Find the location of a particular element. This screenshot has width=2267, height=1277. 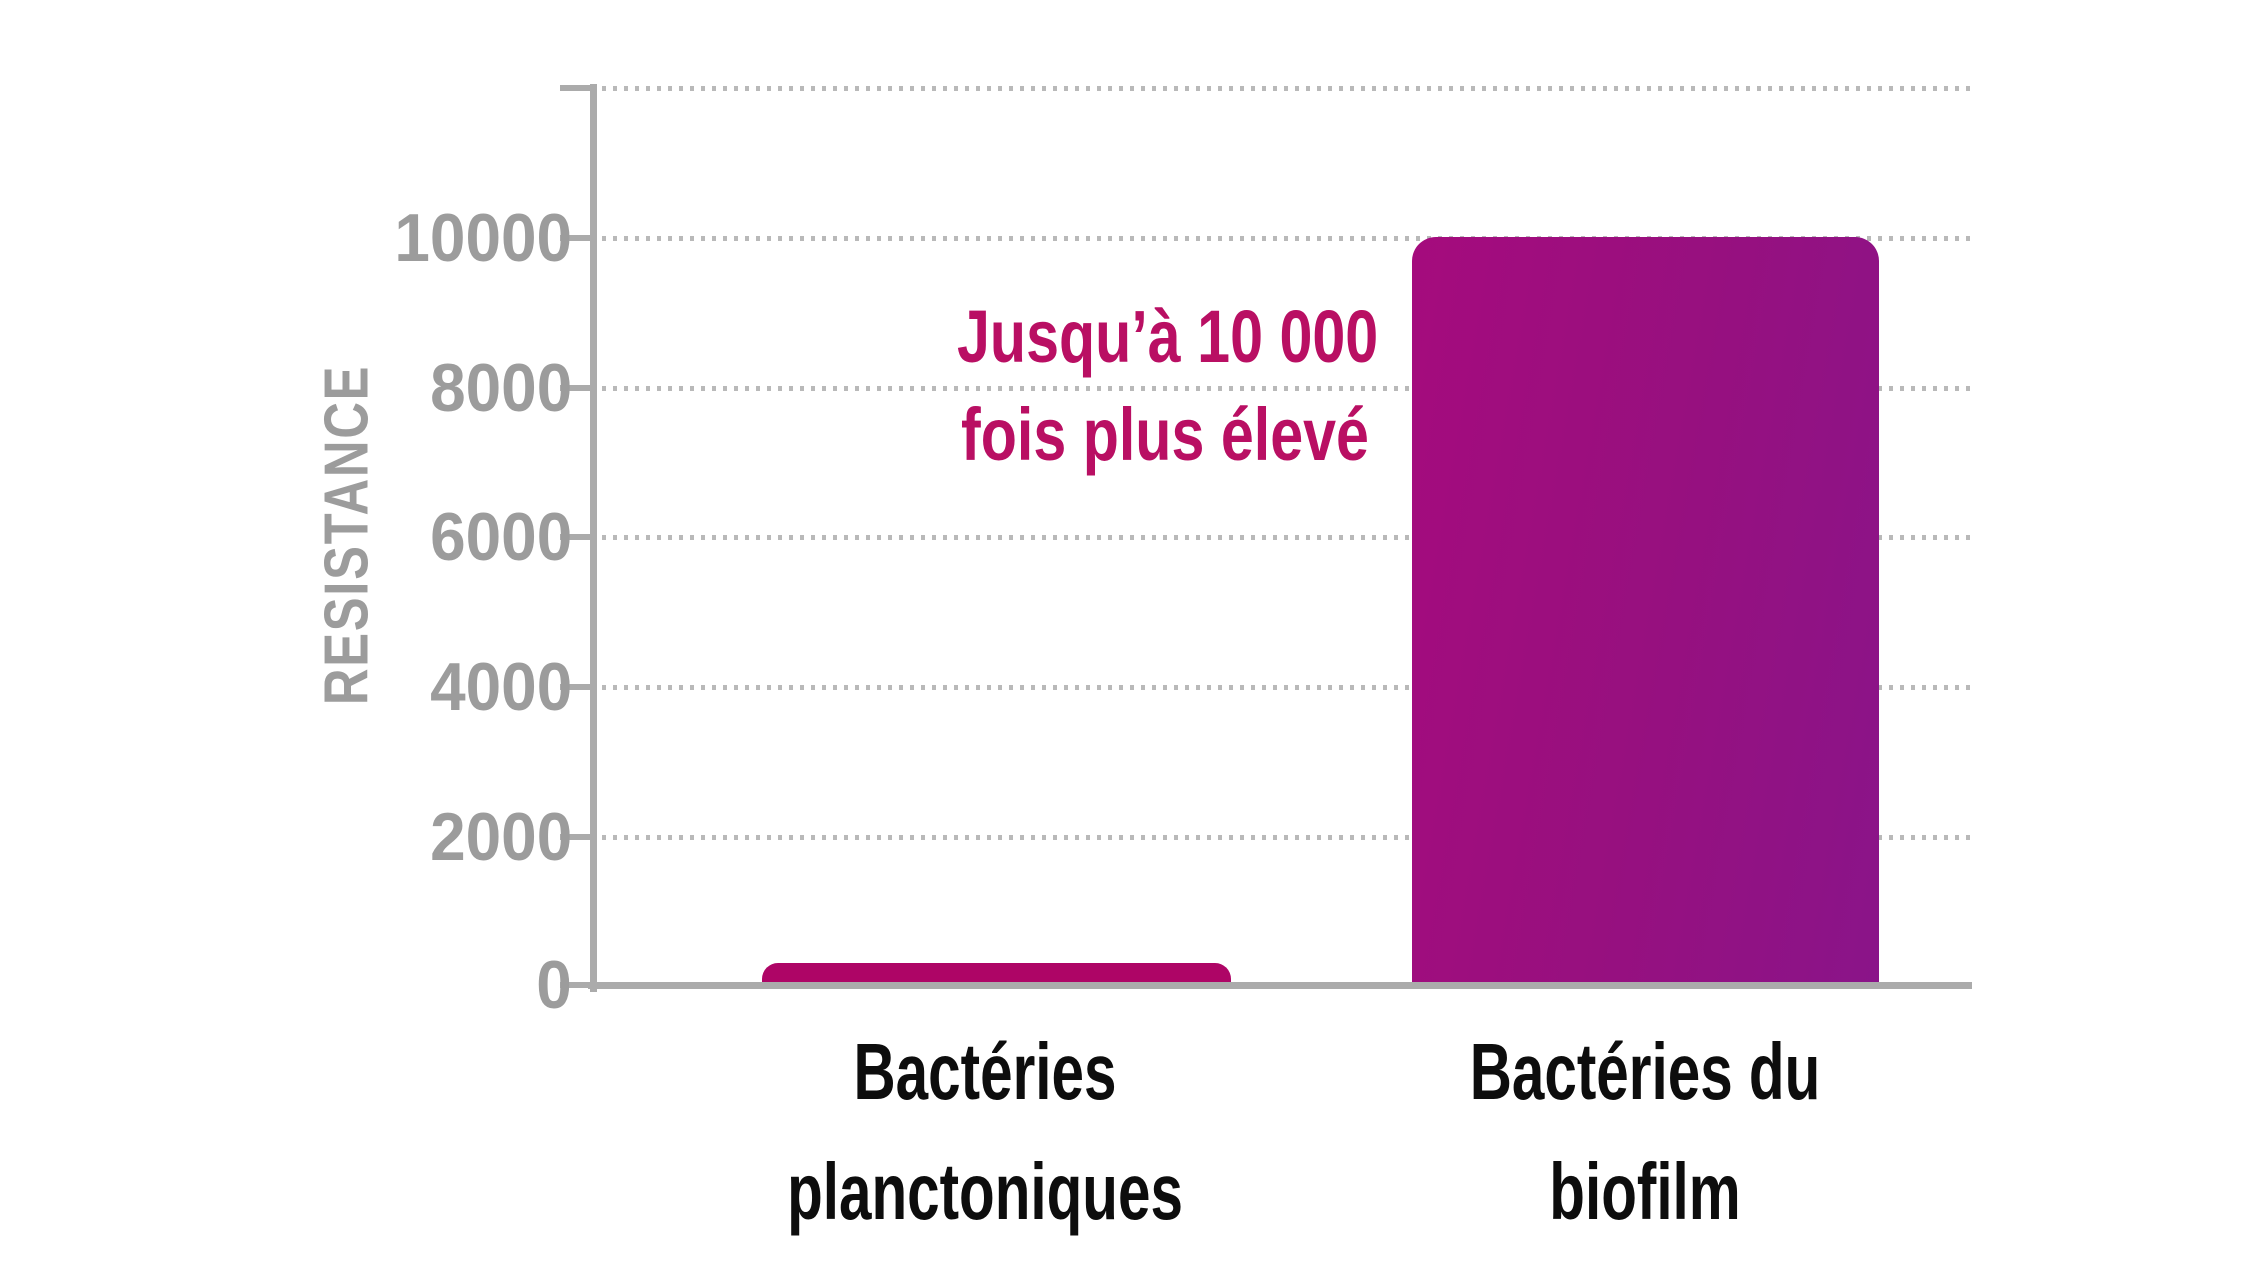

bar-bacteries-du-biofilm is located at coordinates (1645, 611).